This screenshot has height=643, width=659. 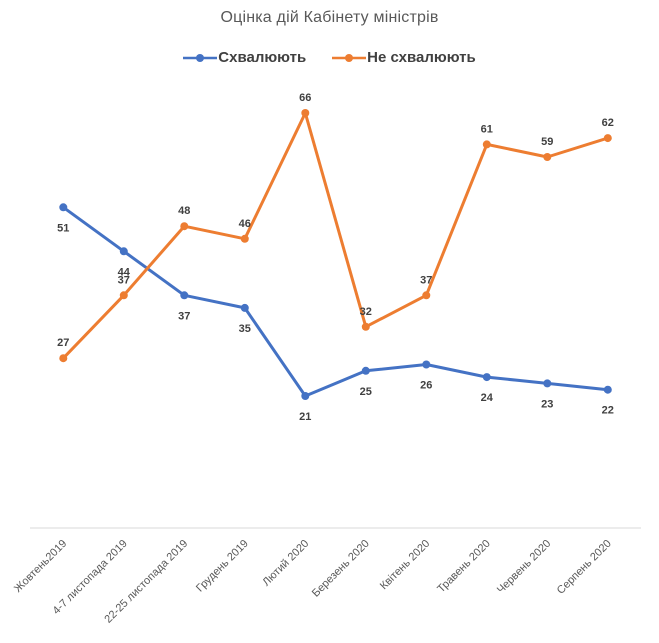 I want to click on data-label: 26, so click(x=426, y=386).